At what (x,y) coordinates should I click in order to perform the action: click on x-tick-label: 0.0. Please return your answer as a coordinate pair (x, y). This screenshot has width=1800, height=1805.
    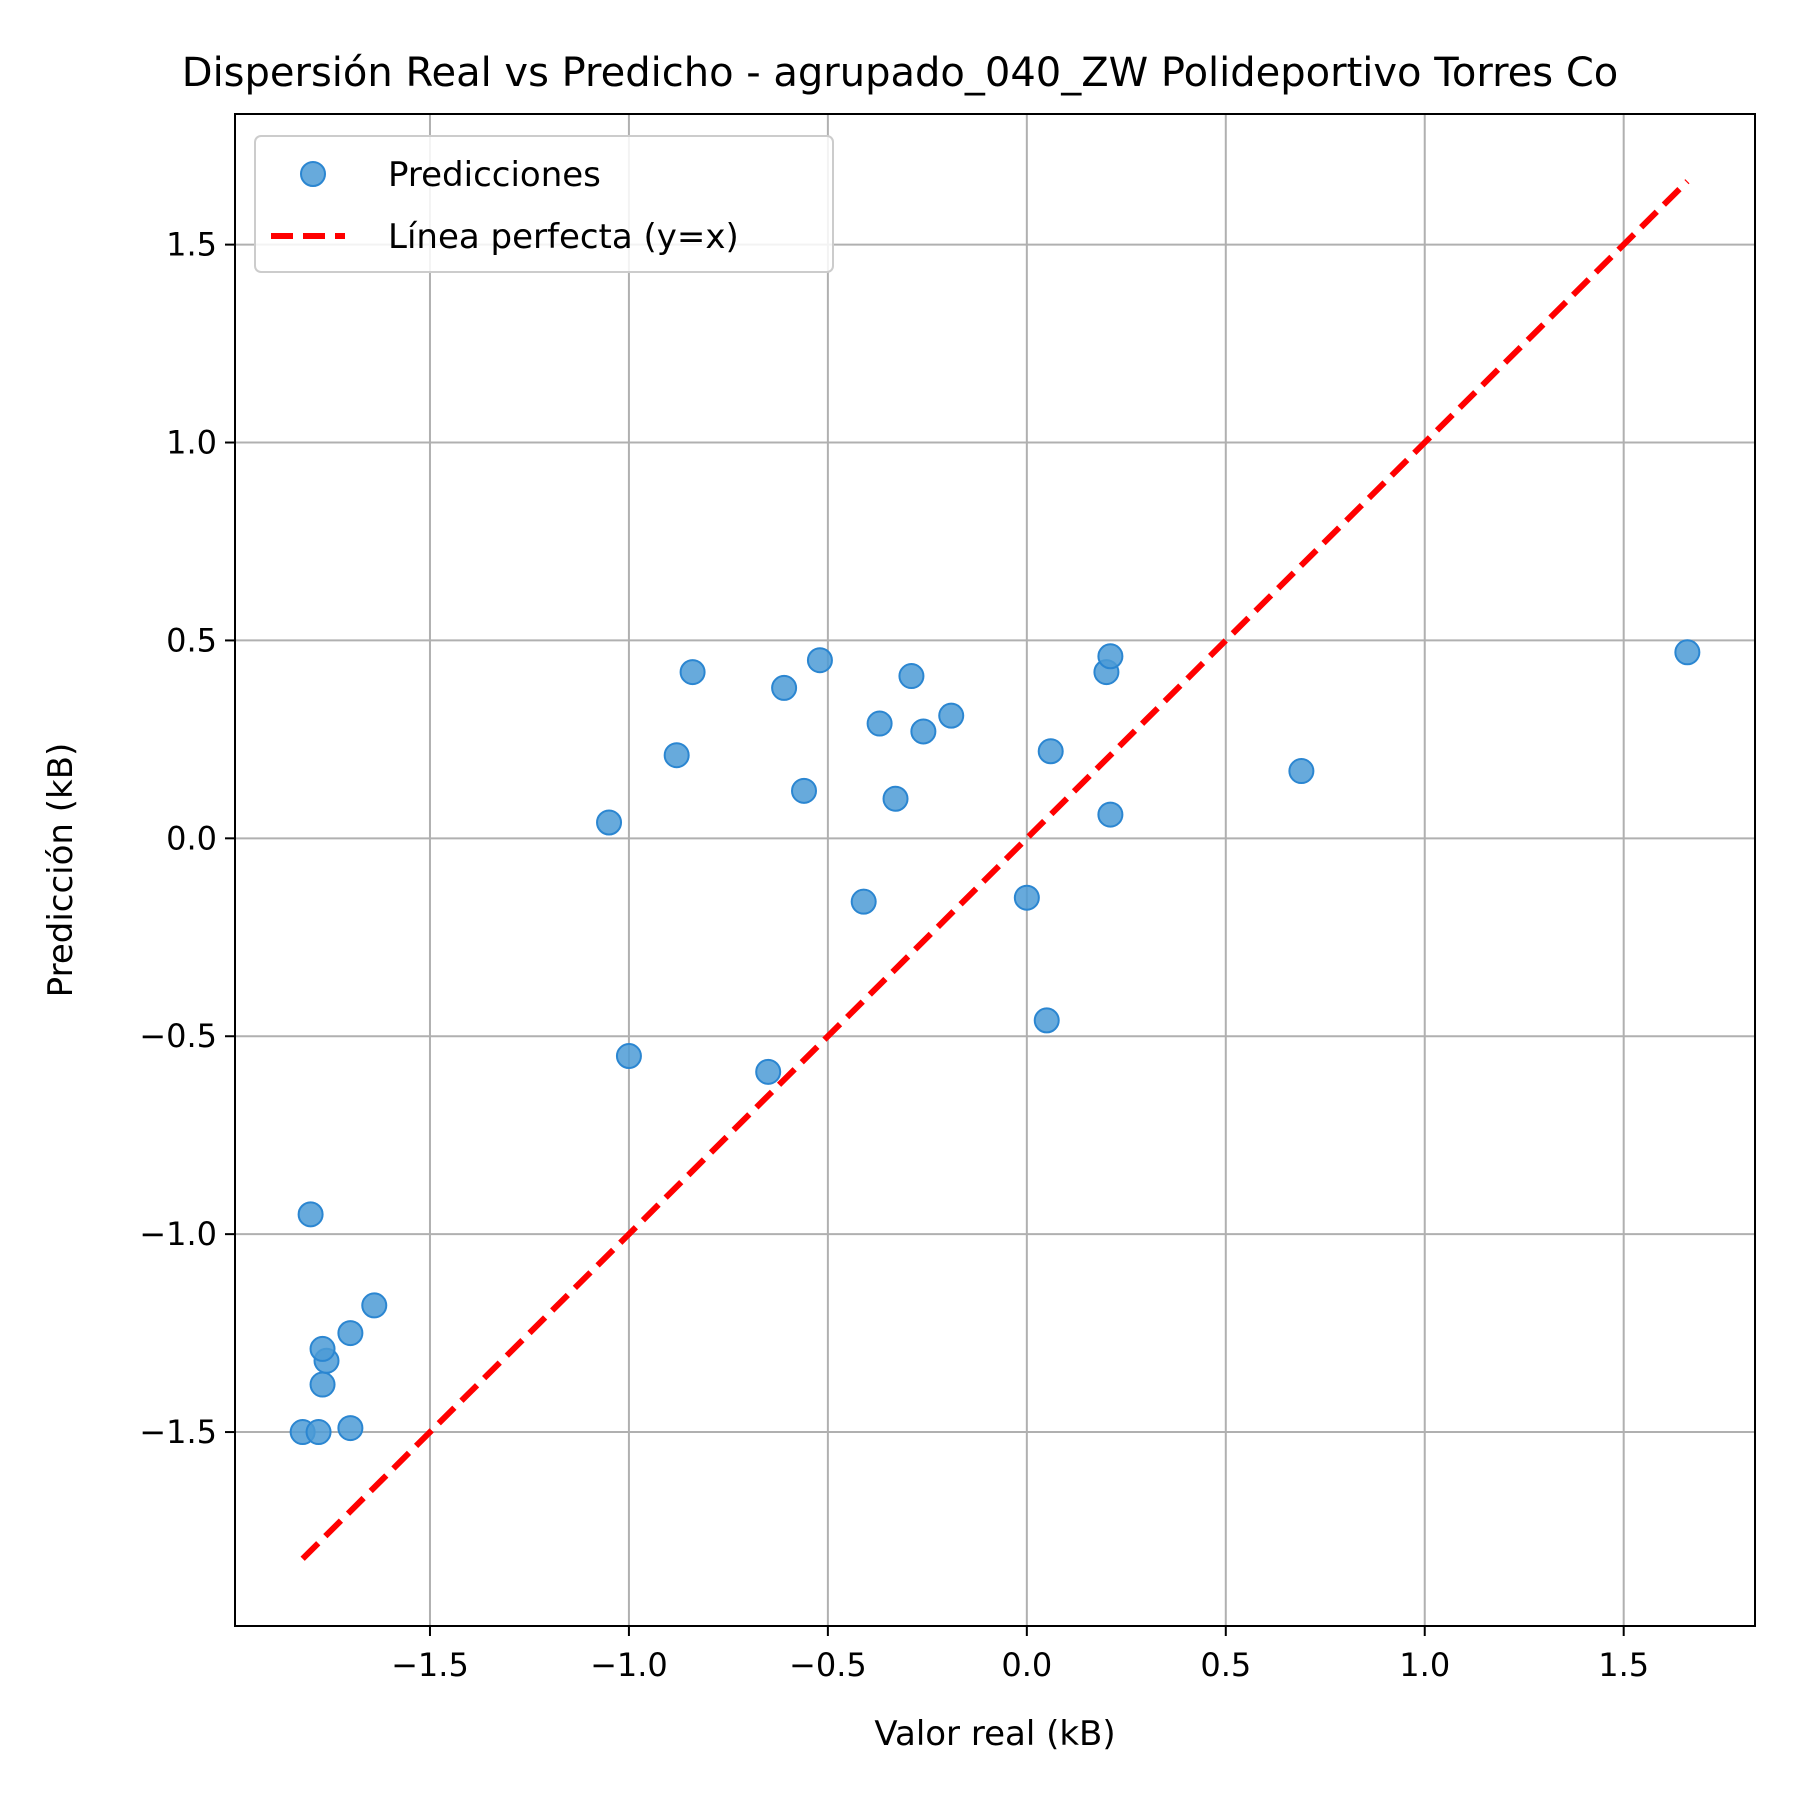
    Looking at the image, I should click on (1026, 1665).